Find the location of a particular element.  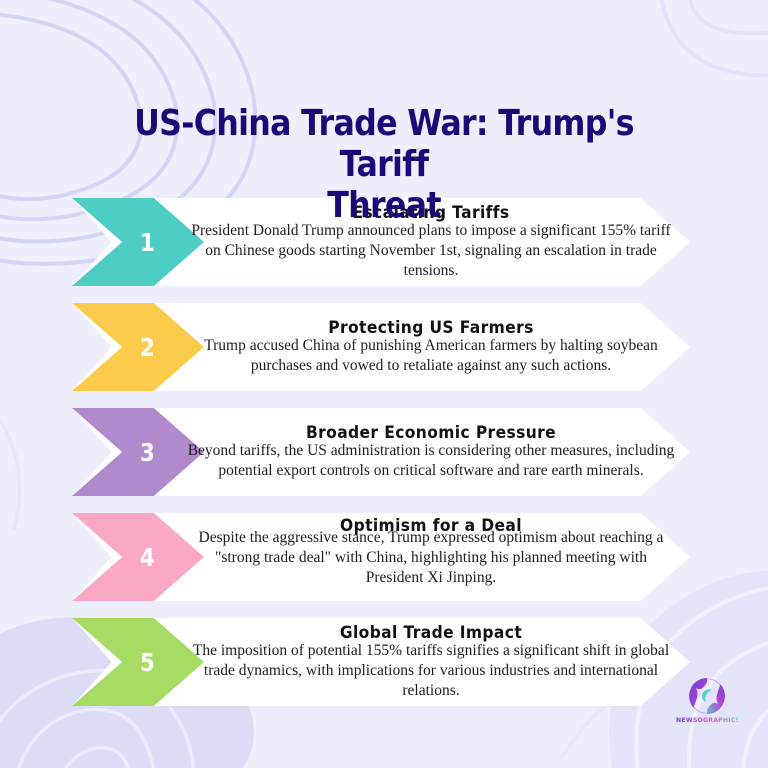

step-number: 4 is located at coordinates (147, 557).